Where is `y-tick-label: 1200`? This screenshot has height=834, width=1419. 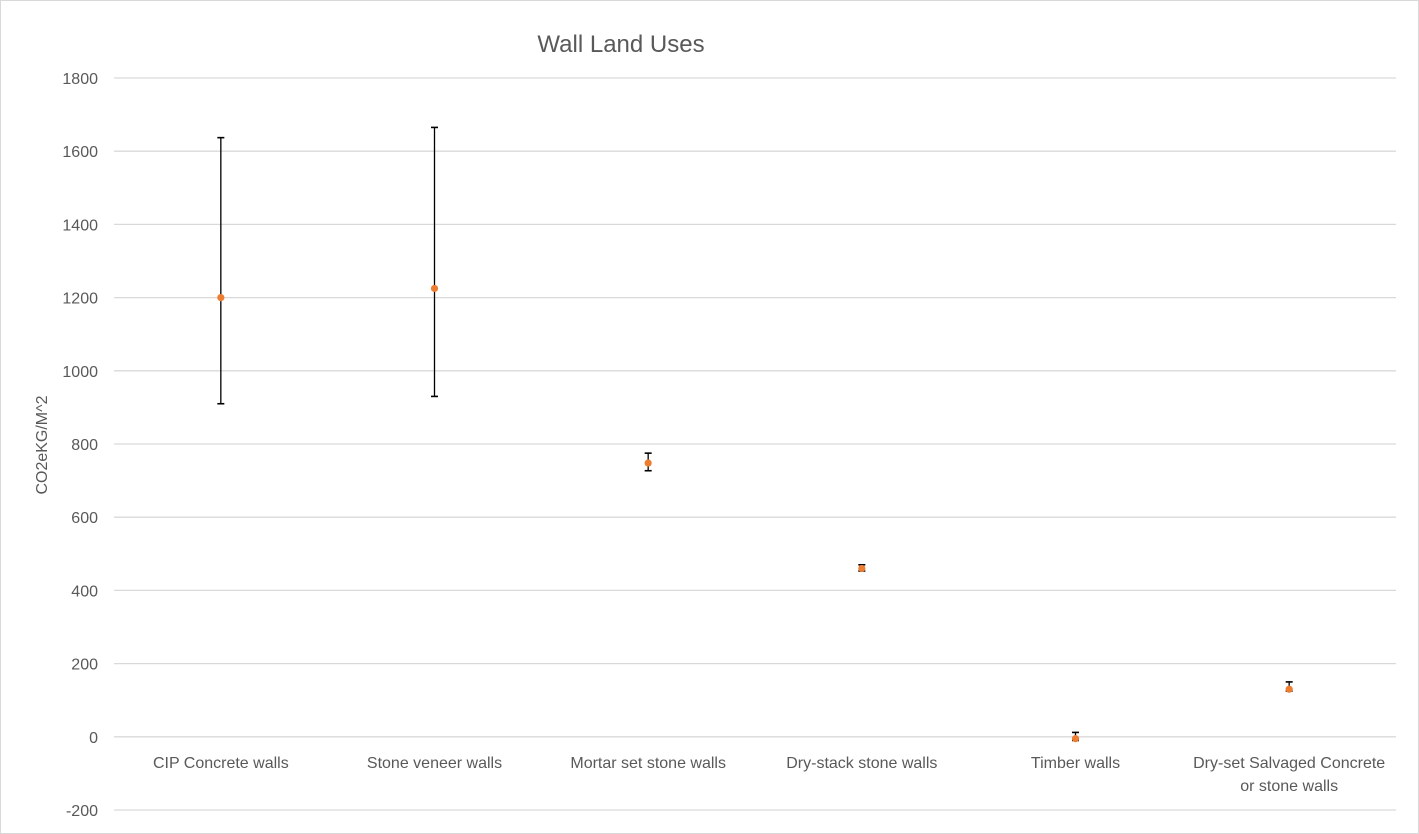
y-tick-label: 1200 is located at coordinates (80, 299).